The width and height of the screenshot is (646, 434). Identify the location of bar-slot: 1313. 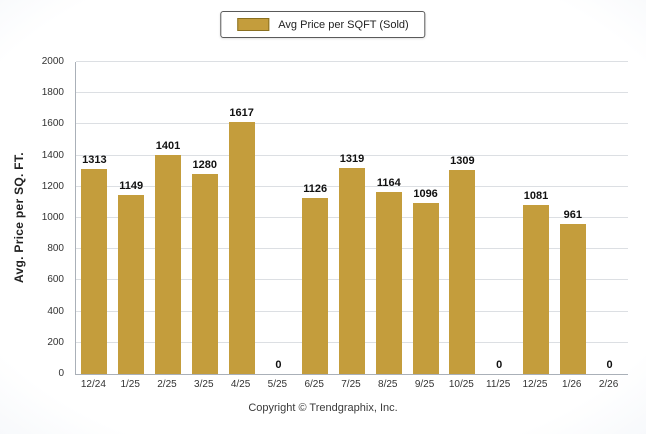
(94, 264).